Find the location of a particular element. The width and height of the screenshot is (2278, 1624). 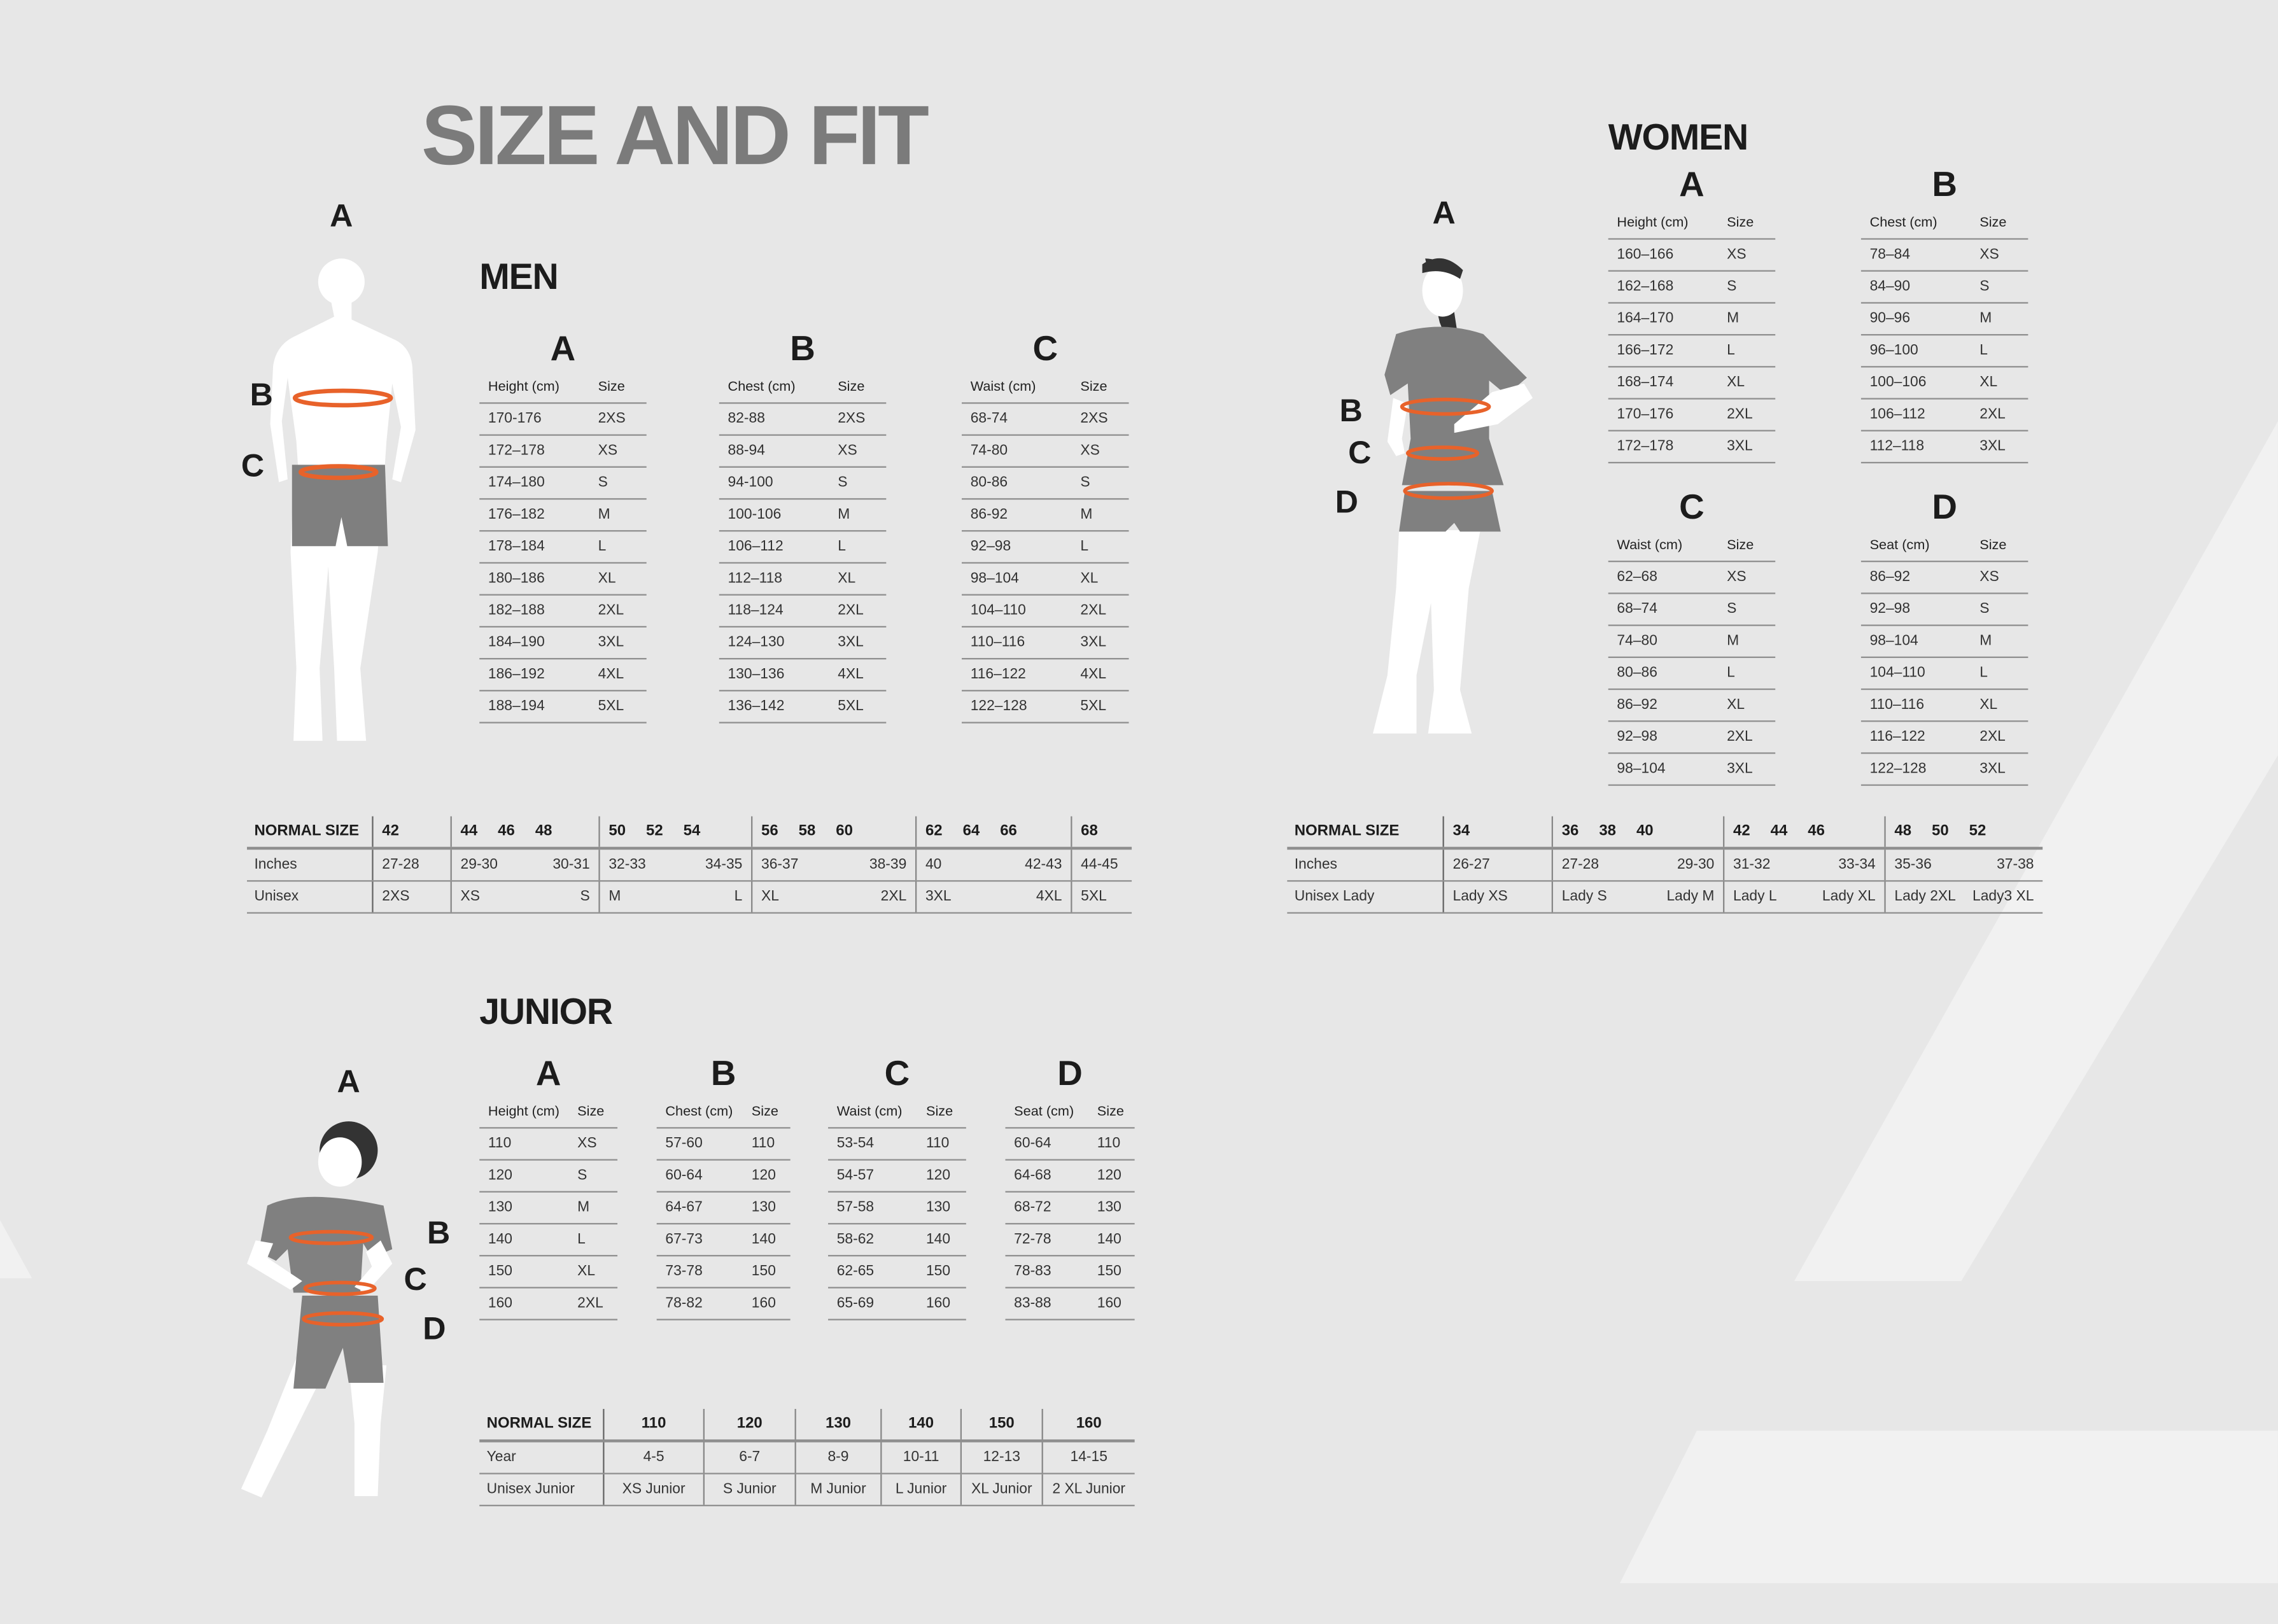

size-group-cell: XL Junior is located at coordinates (1002, 1489).